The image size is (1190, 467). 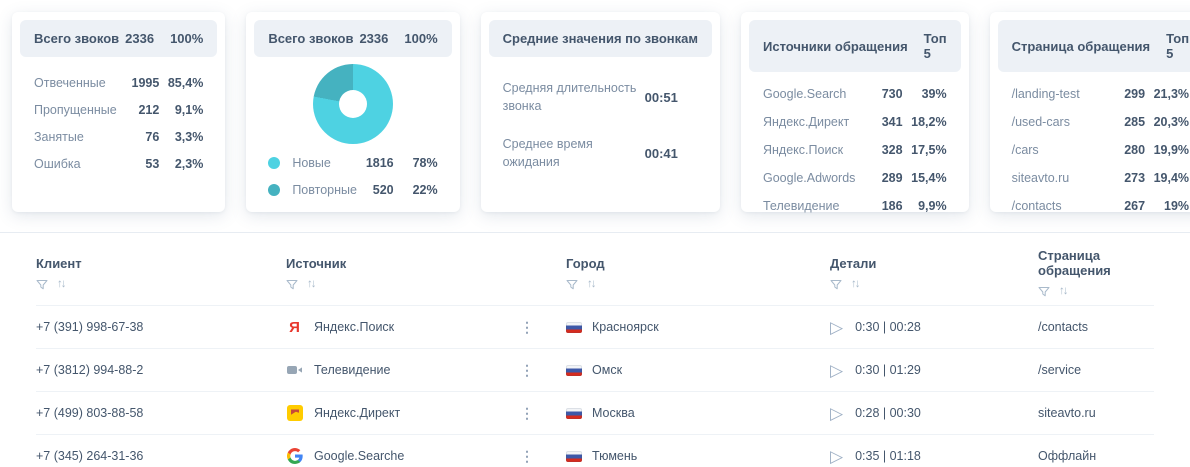 What do you see at coordinates (806, 122) in the screenshot?
I see `stat-label: Яндекс.Директ` at bounding box center [806, 122].